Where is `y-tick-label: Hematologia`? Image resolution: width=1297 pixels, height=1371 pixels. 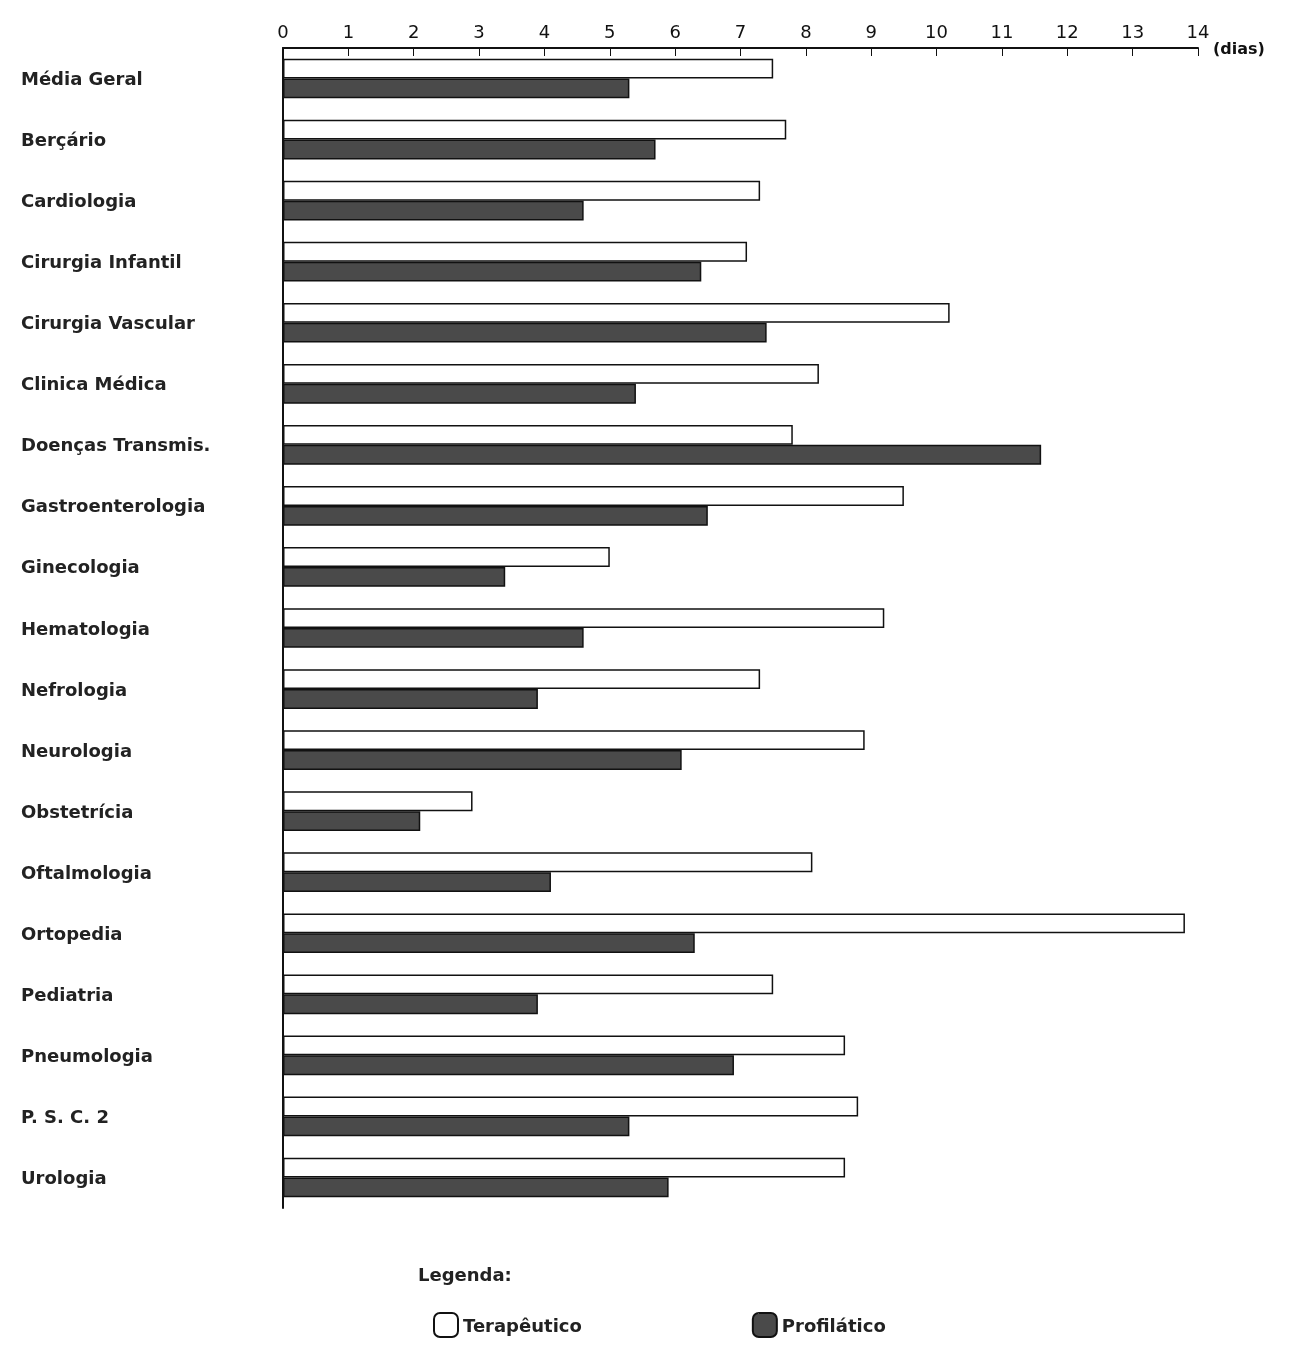
y-tick-label: Hematologia is located at coordinates (85, 628).